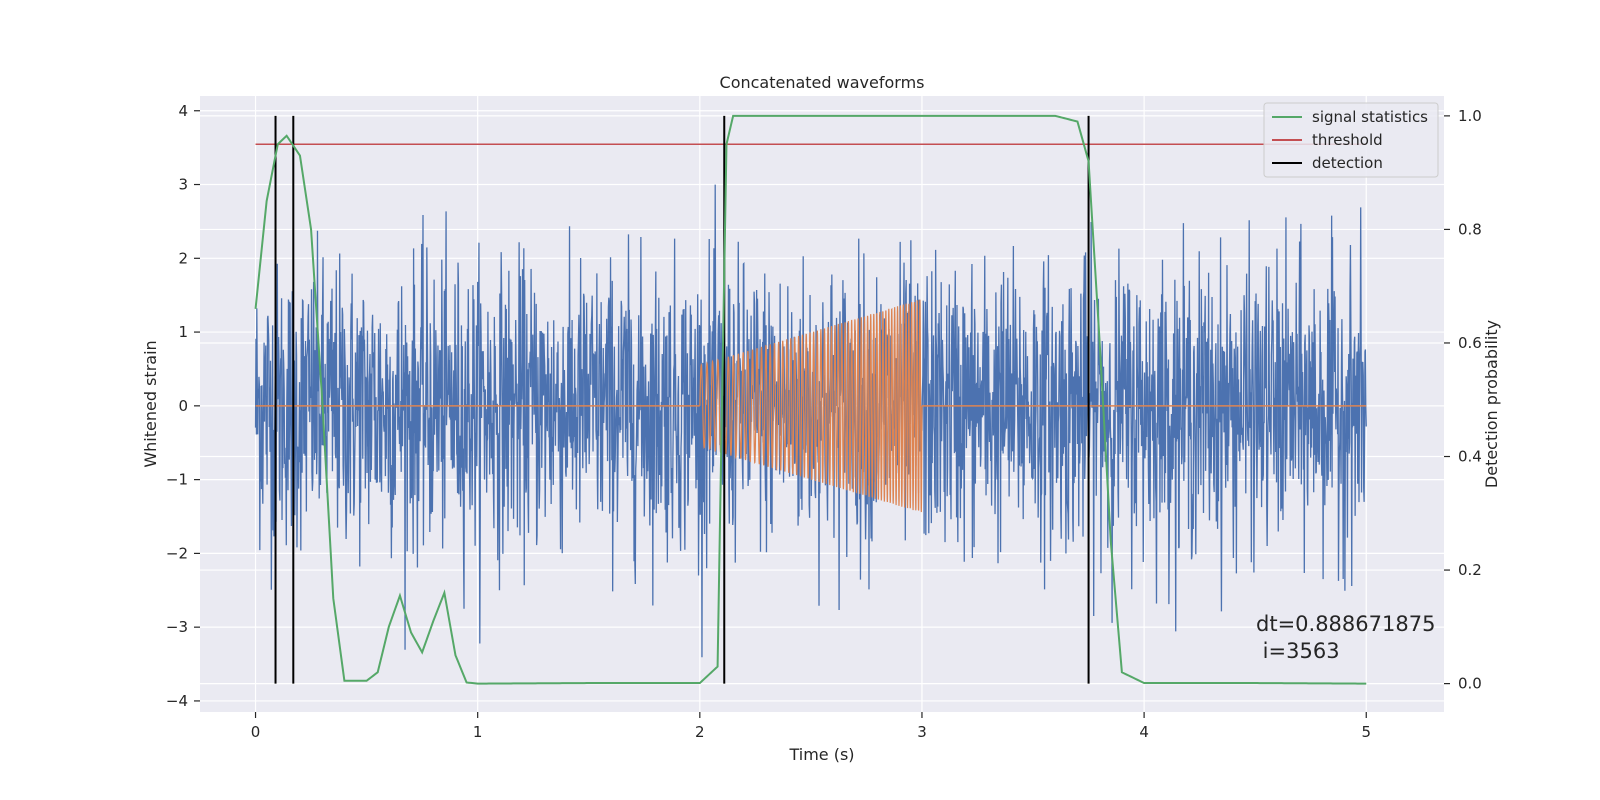 This screenshot has height=800, width=1600. I want to click on y-tick-label-8: 4, so click(183, 111).